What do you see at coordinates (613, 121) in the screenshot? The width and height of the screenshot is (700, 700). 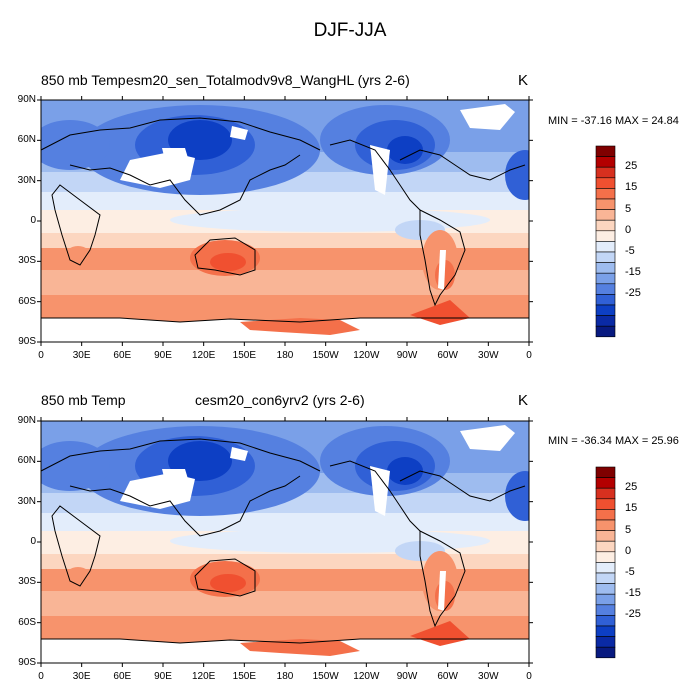 I see `panel1-minmax: MIN = -37.16 MAX = 24.84` at bounding box center [613, 121].